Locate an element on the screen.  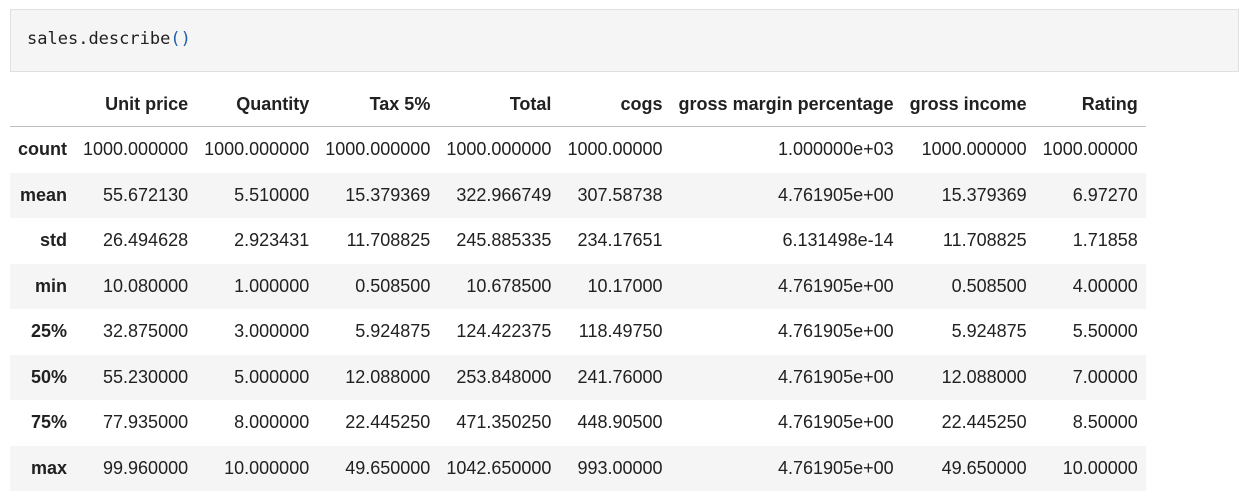
code-line: sales.describe() is located at coordinates (109, 39).